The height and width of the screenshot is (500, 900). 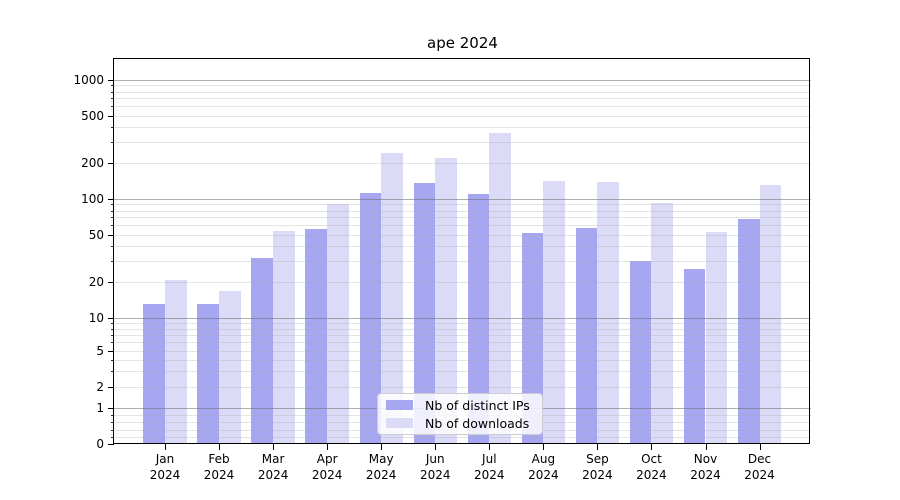 What do you see at coordinates (608, 312) in the screenshot?
I see `bar-sep-downloads` at bounding box center [608, 312].